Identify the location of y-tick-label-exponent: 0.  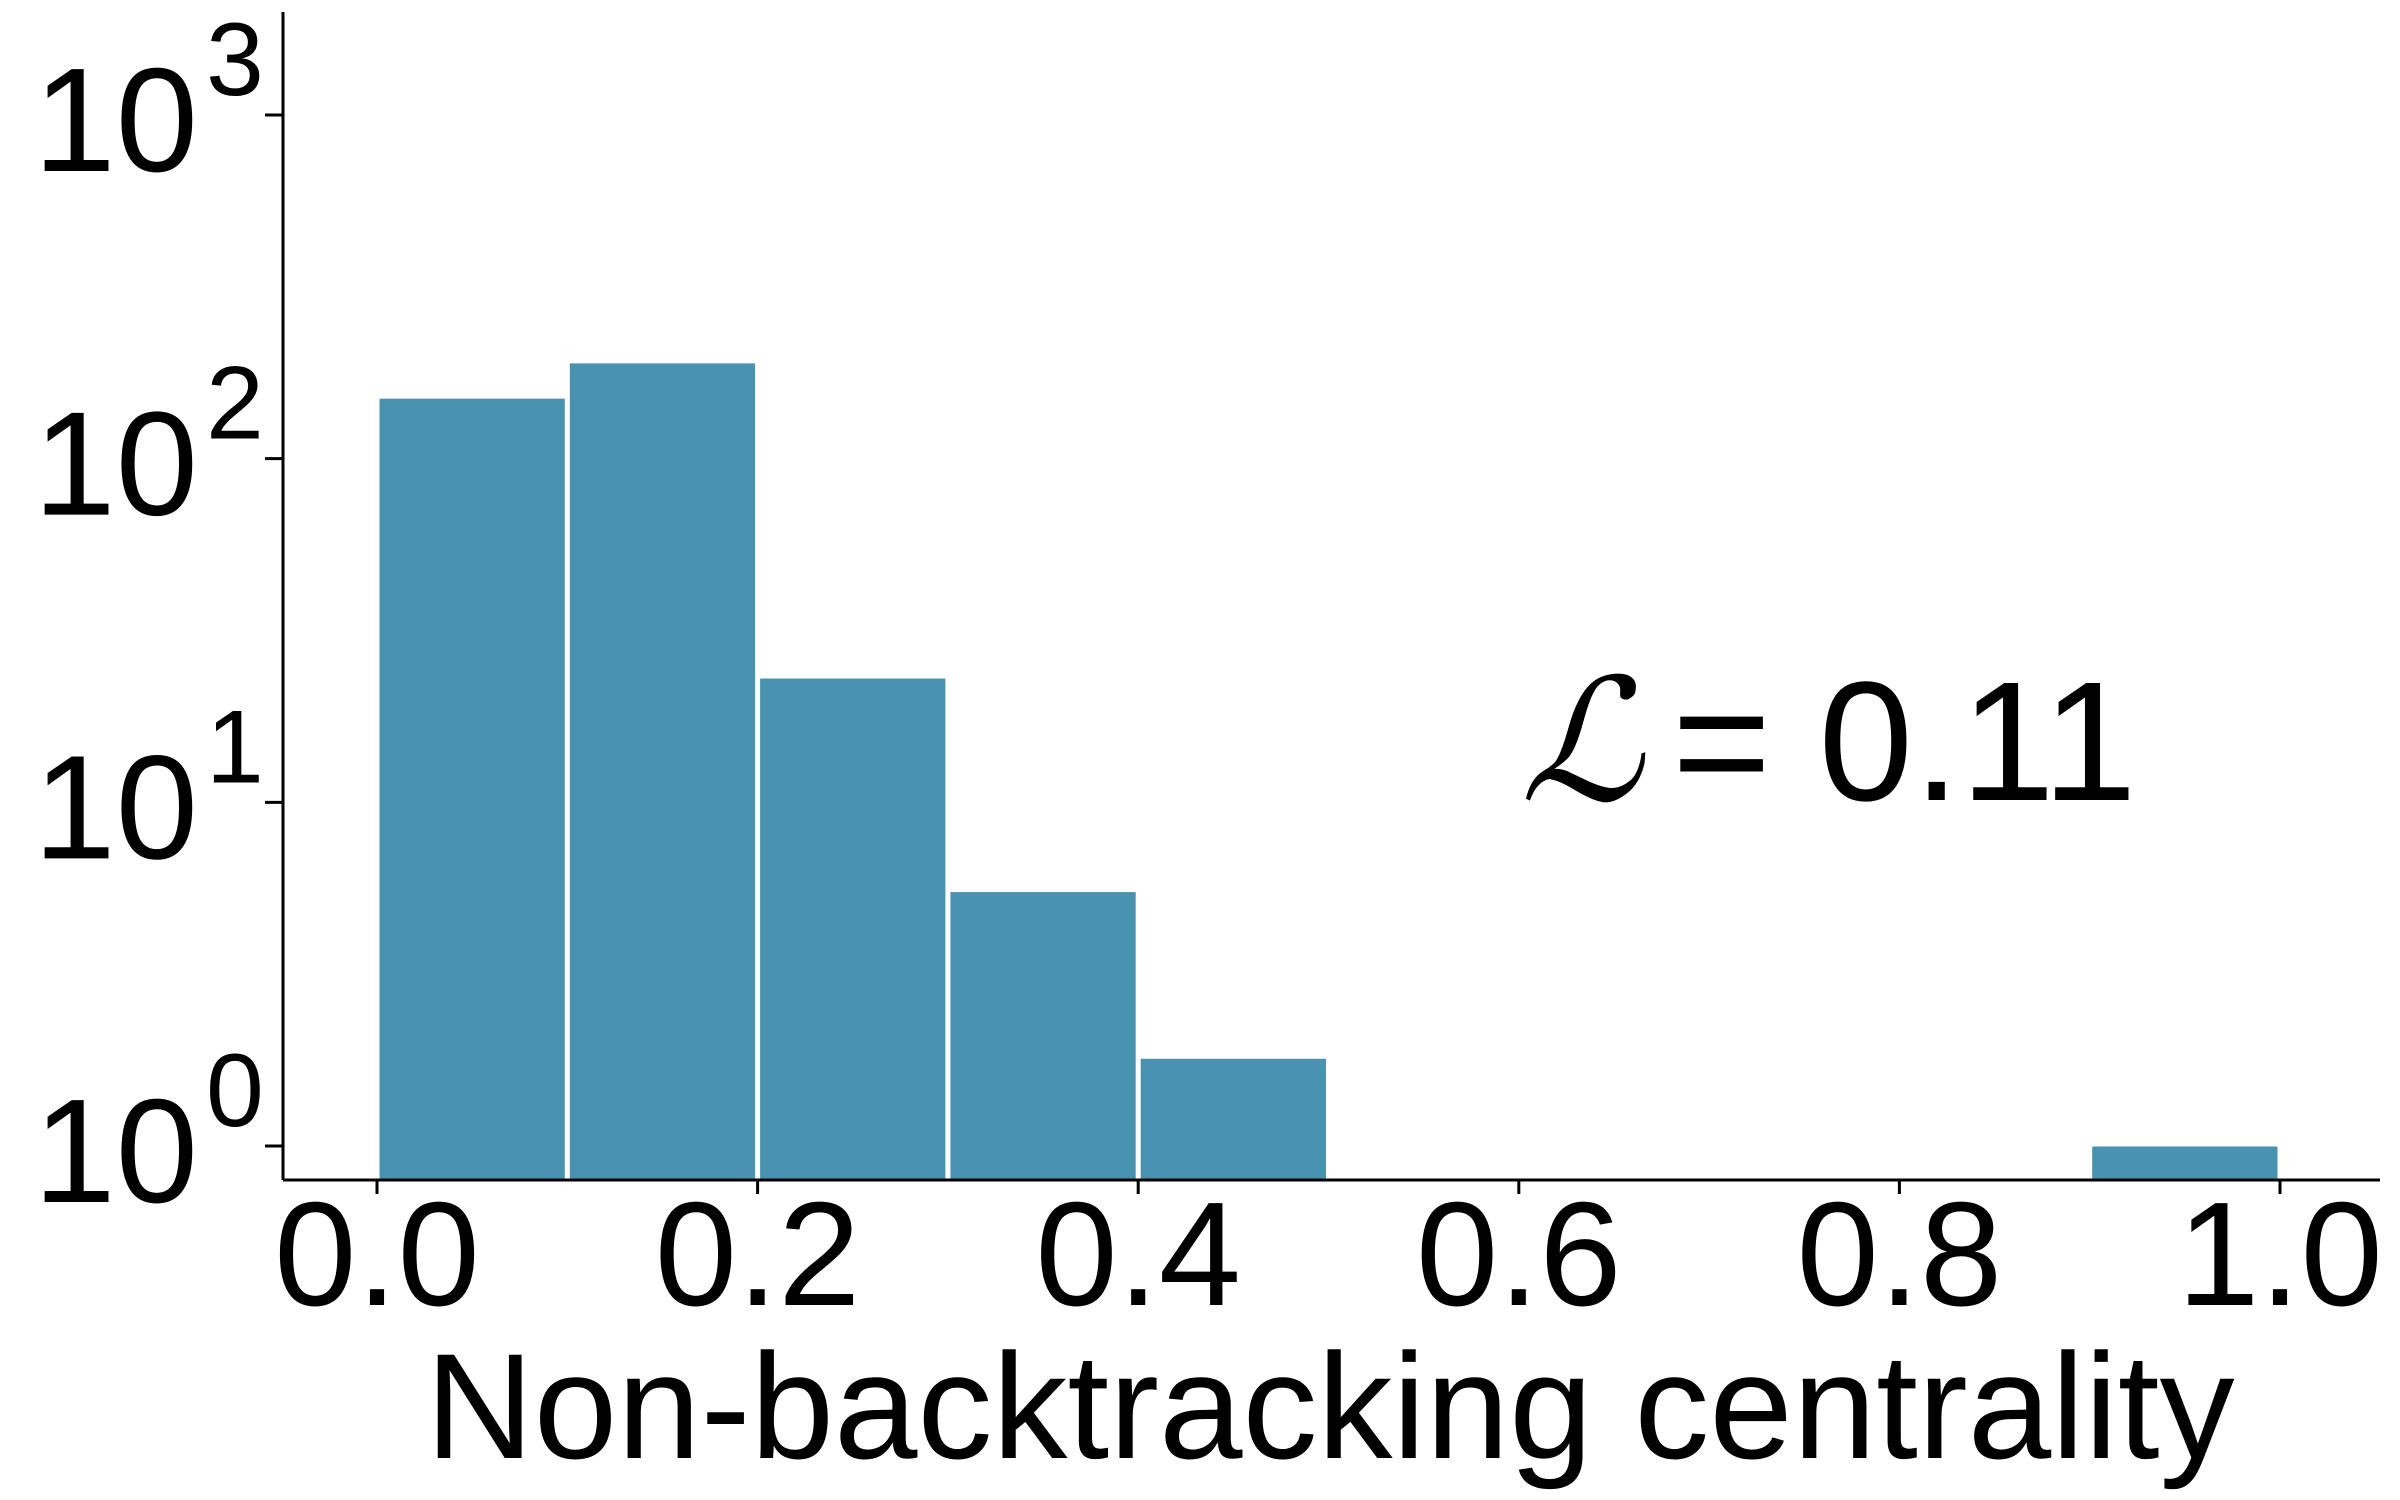
(235, 1091).